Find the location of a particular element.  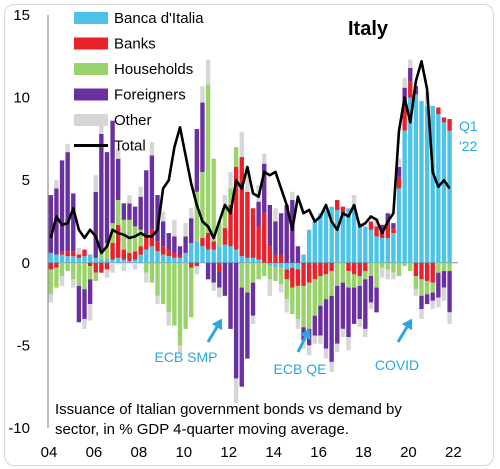

annotation-q1-22-line-1: Q1 is located at coordinates (468, 126).